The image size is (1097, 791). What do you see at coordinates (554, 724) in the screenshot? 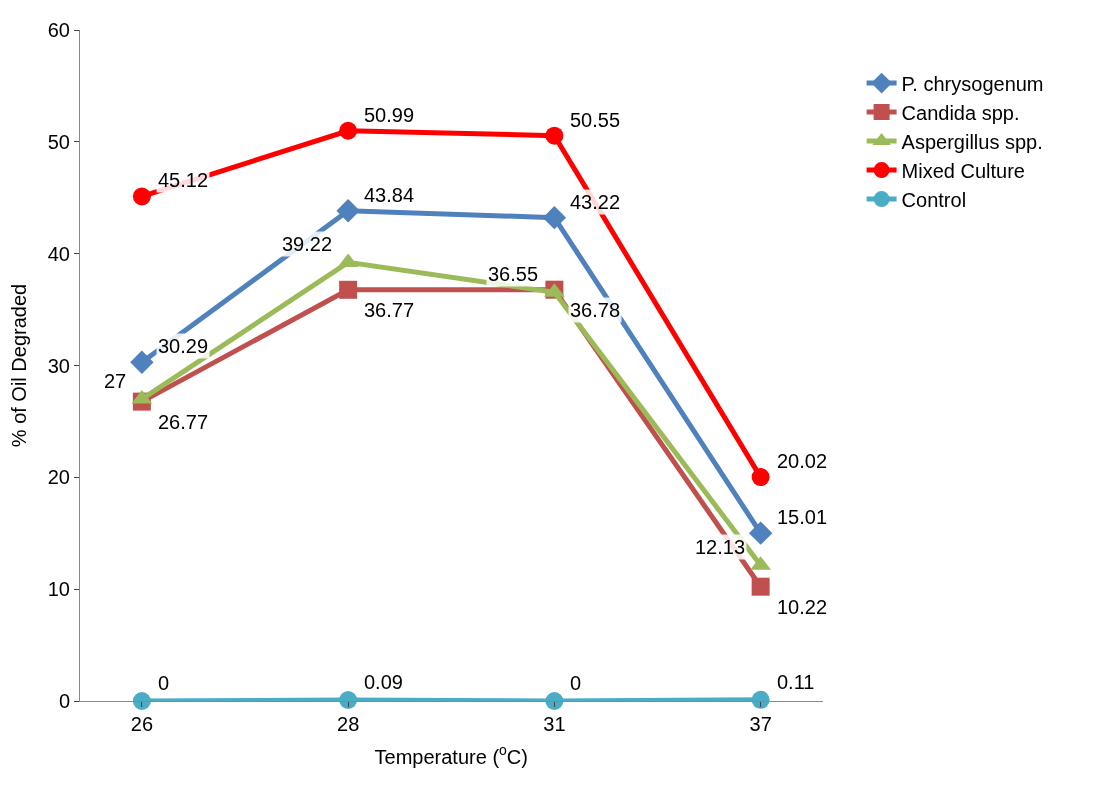
I see `x-tick-label: 31` at bounding box center [554, 724].